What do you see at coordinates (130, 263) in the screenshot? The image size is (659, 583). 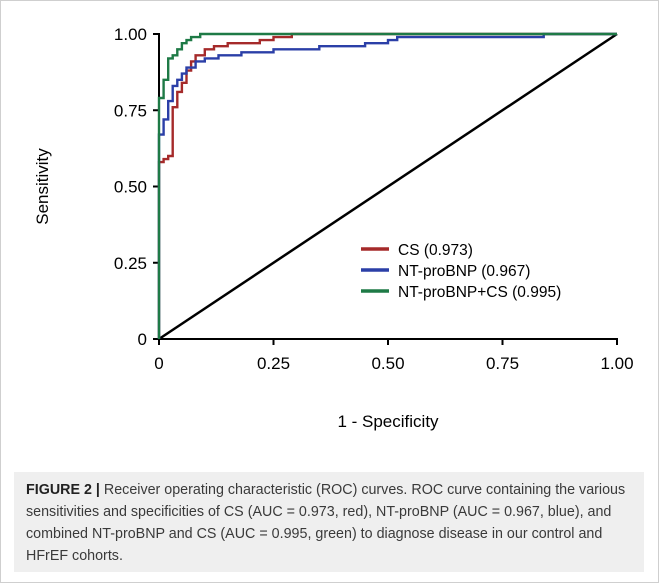 I see `y-tick-label: 0.25` at bounding box center [130, 263].